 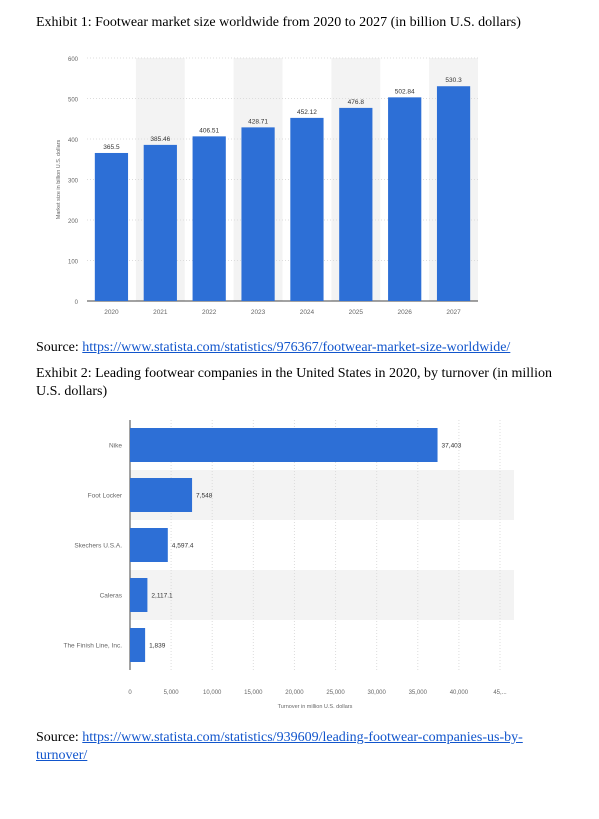 I want to click on data-label: 365.5, so click(x=111, y=147).